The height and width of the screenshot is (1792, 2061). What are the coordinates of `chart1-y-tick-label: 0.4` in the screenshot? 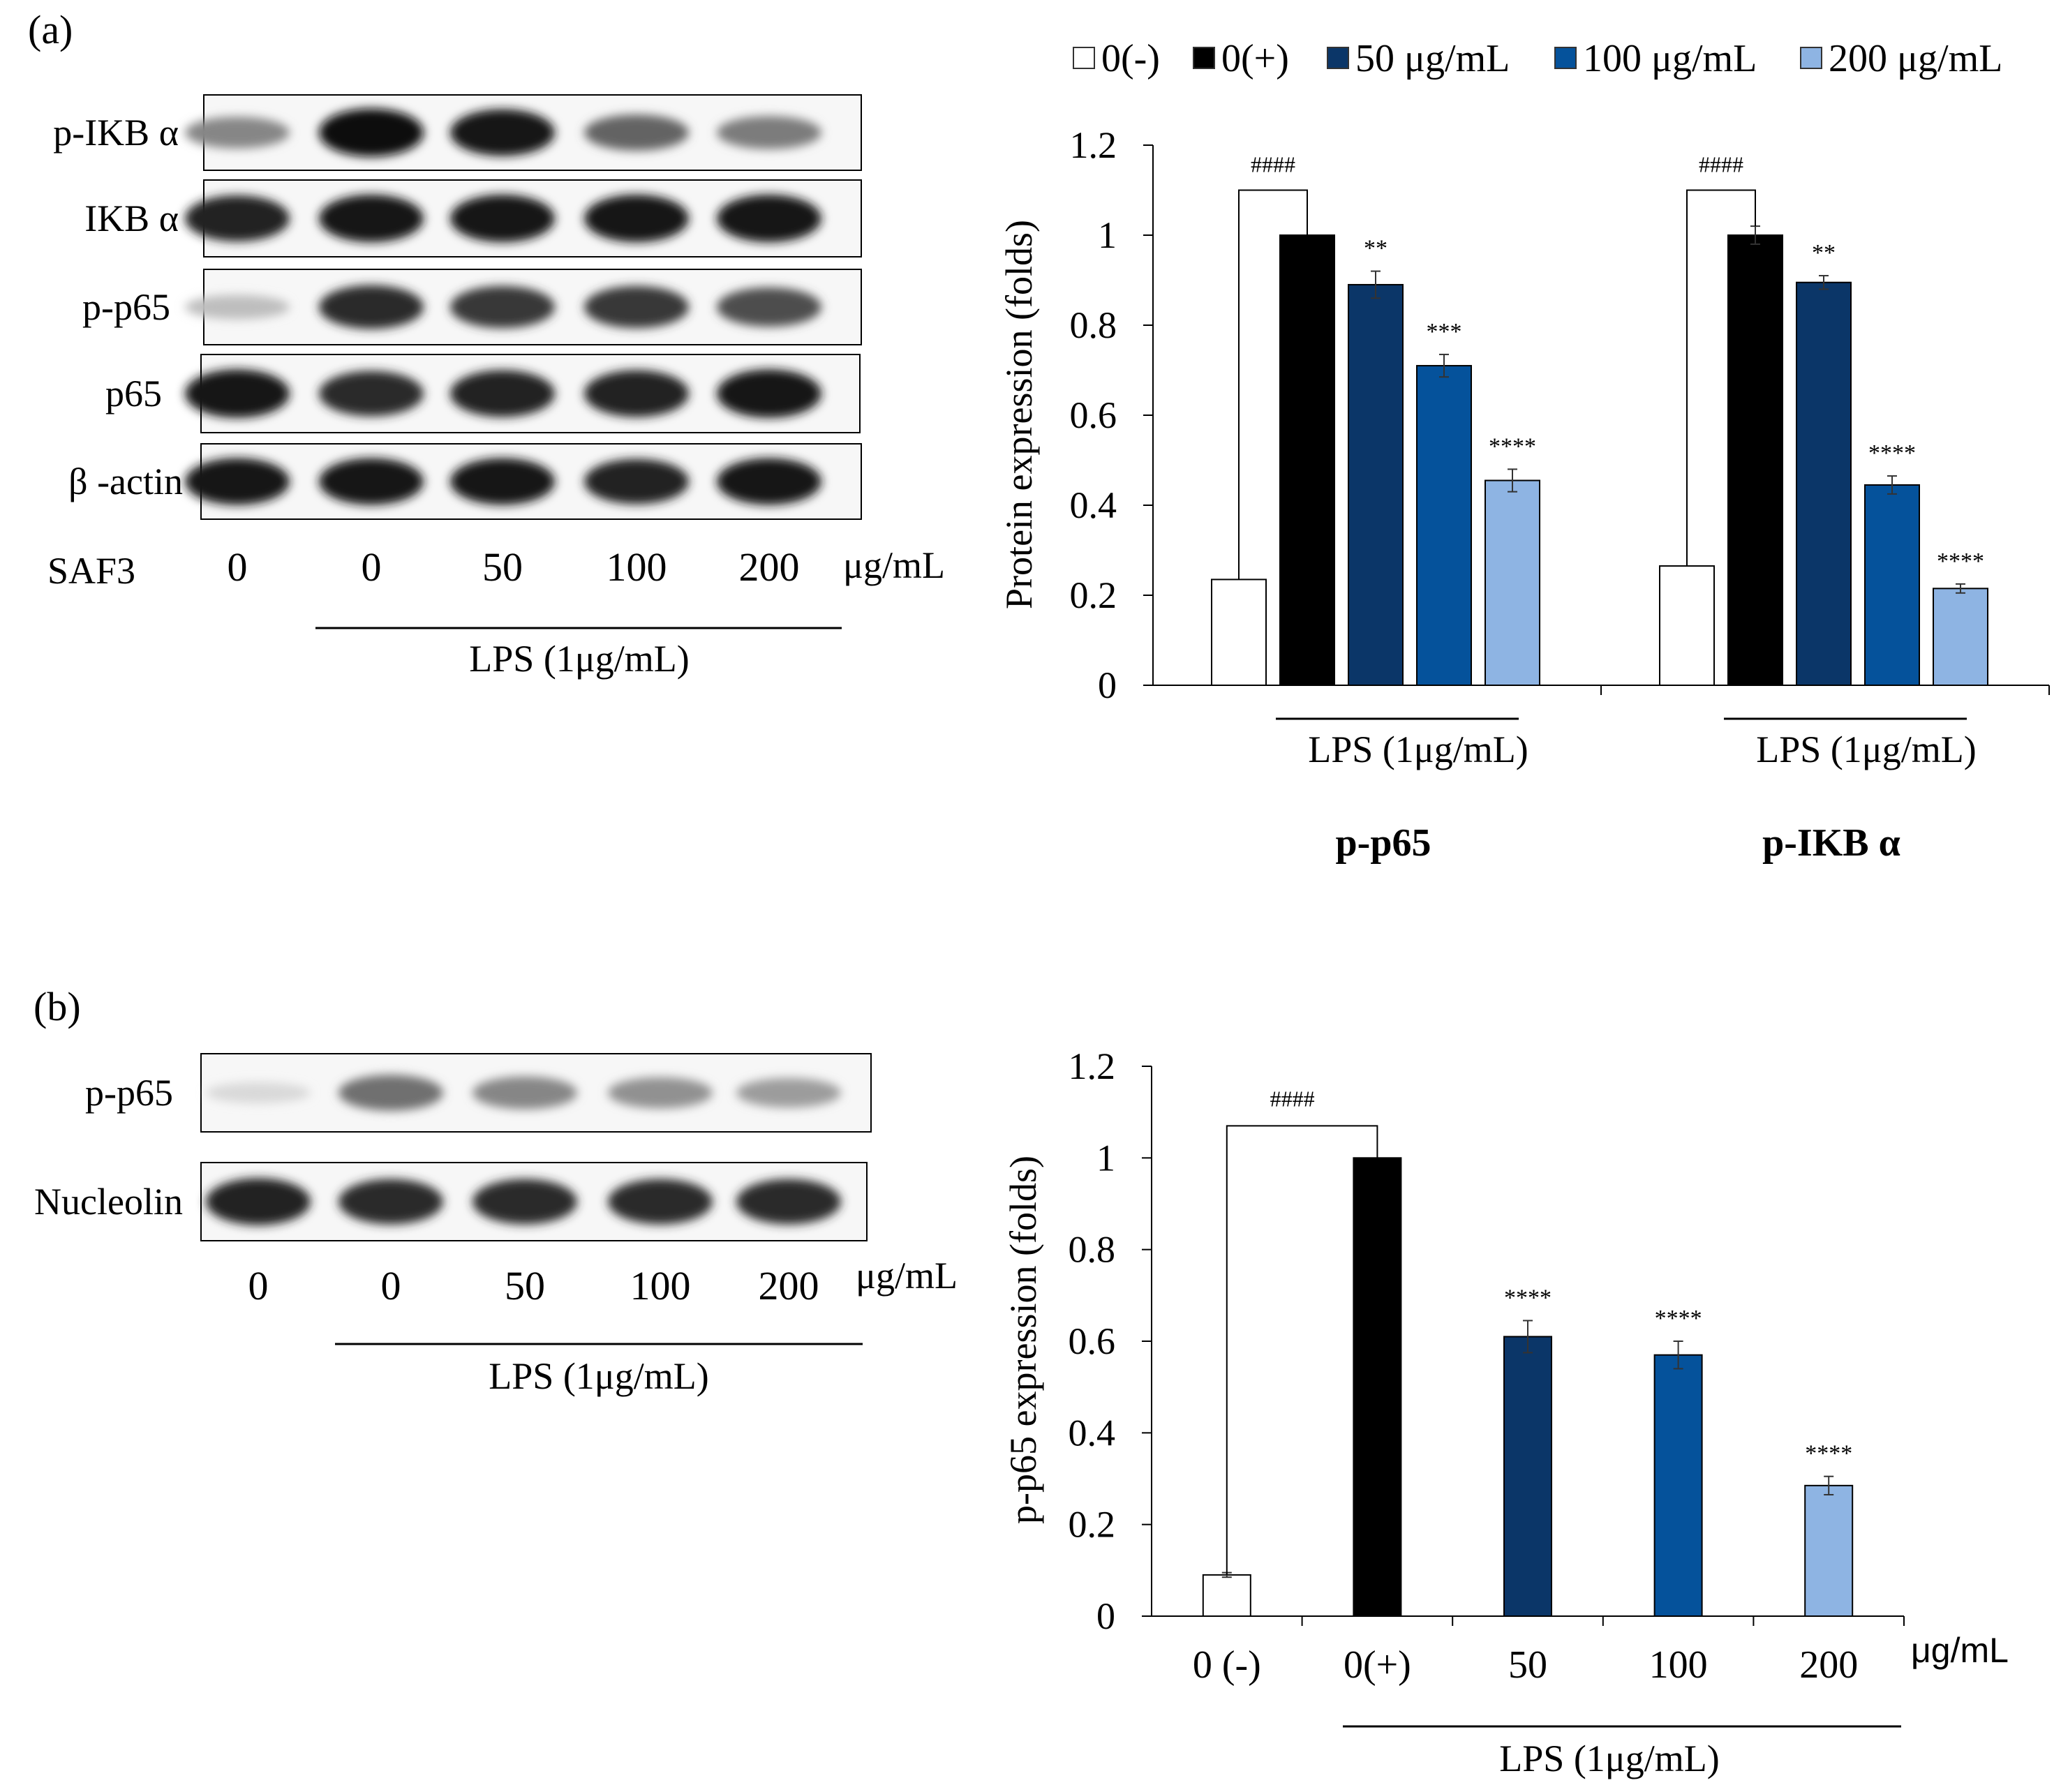 It's located at (1094, 505).